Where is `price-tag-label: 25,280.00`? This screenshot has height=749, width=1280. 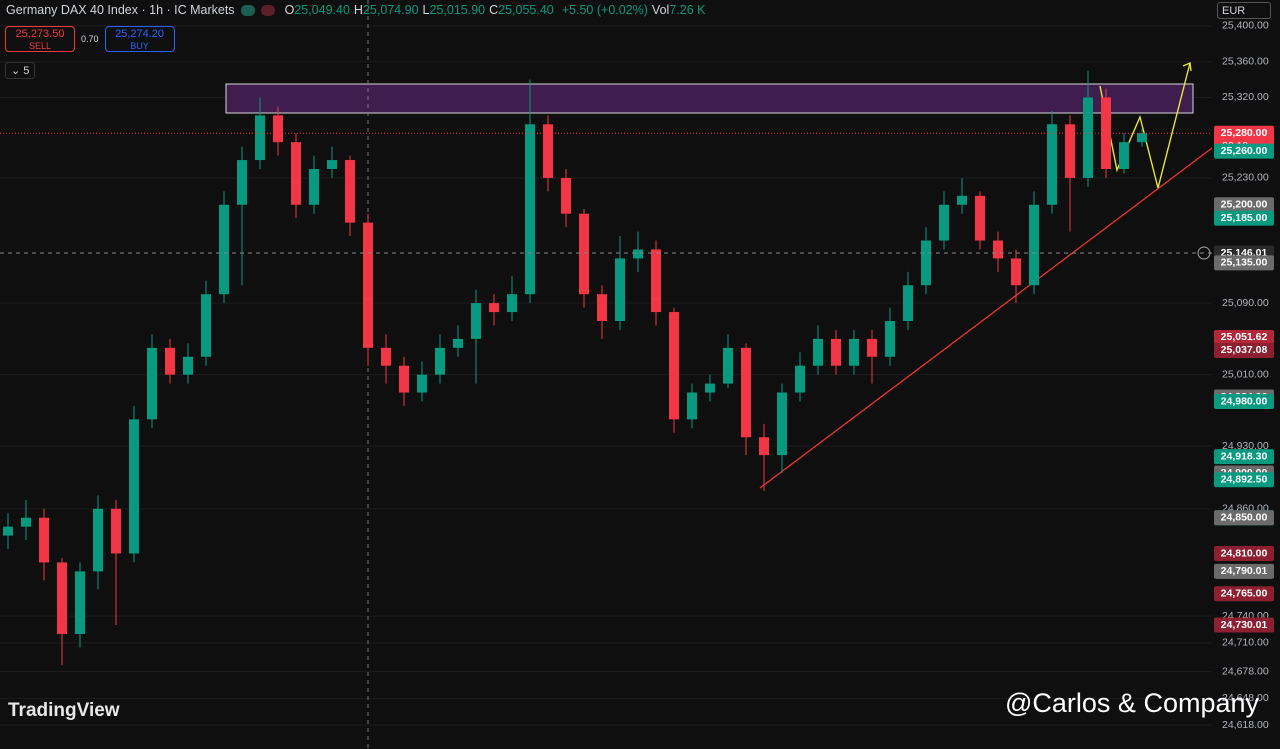
price-tag-label: 25,280.00 is located at coordinates (1244, 133).